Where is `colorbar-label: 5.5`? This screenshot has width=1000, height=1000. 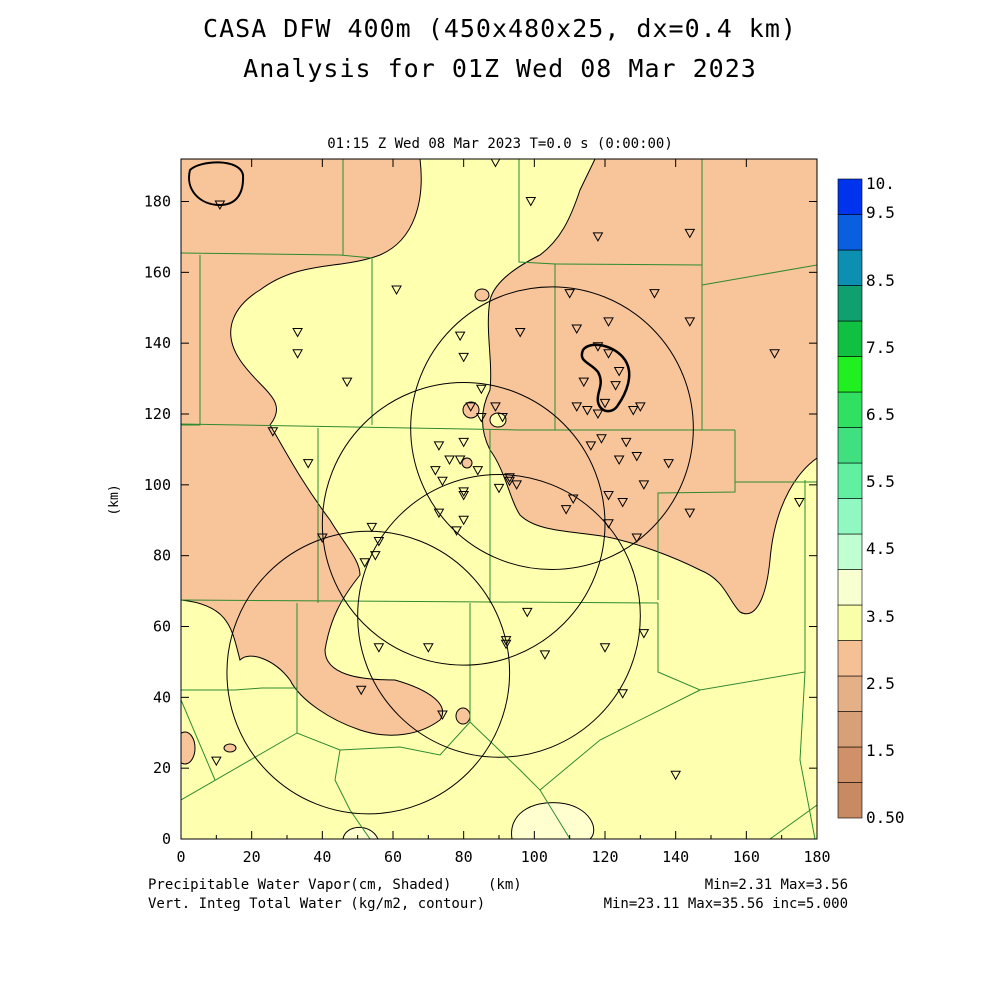
colorbar-label: 5.5 is located at coordinates (880, 481).